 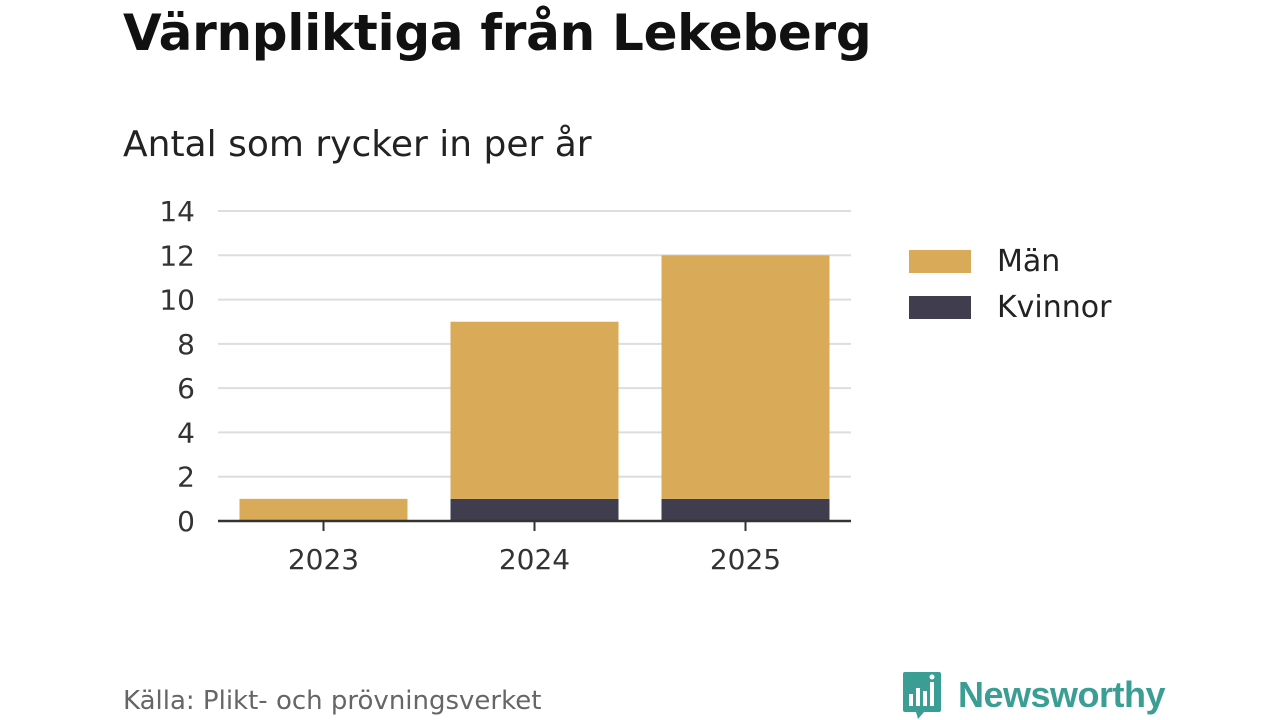 I want to click on legend-item-man: Män, so click(x=1010, y=261).